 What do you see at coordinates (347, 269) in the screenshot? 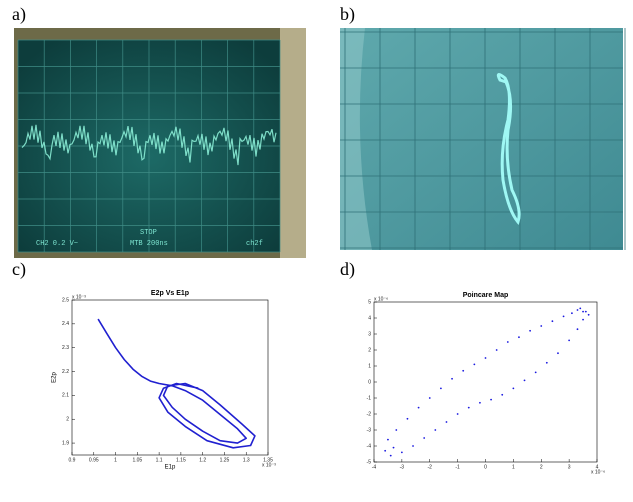
I see `panel-label: d)` at bounding box center [347, 269].